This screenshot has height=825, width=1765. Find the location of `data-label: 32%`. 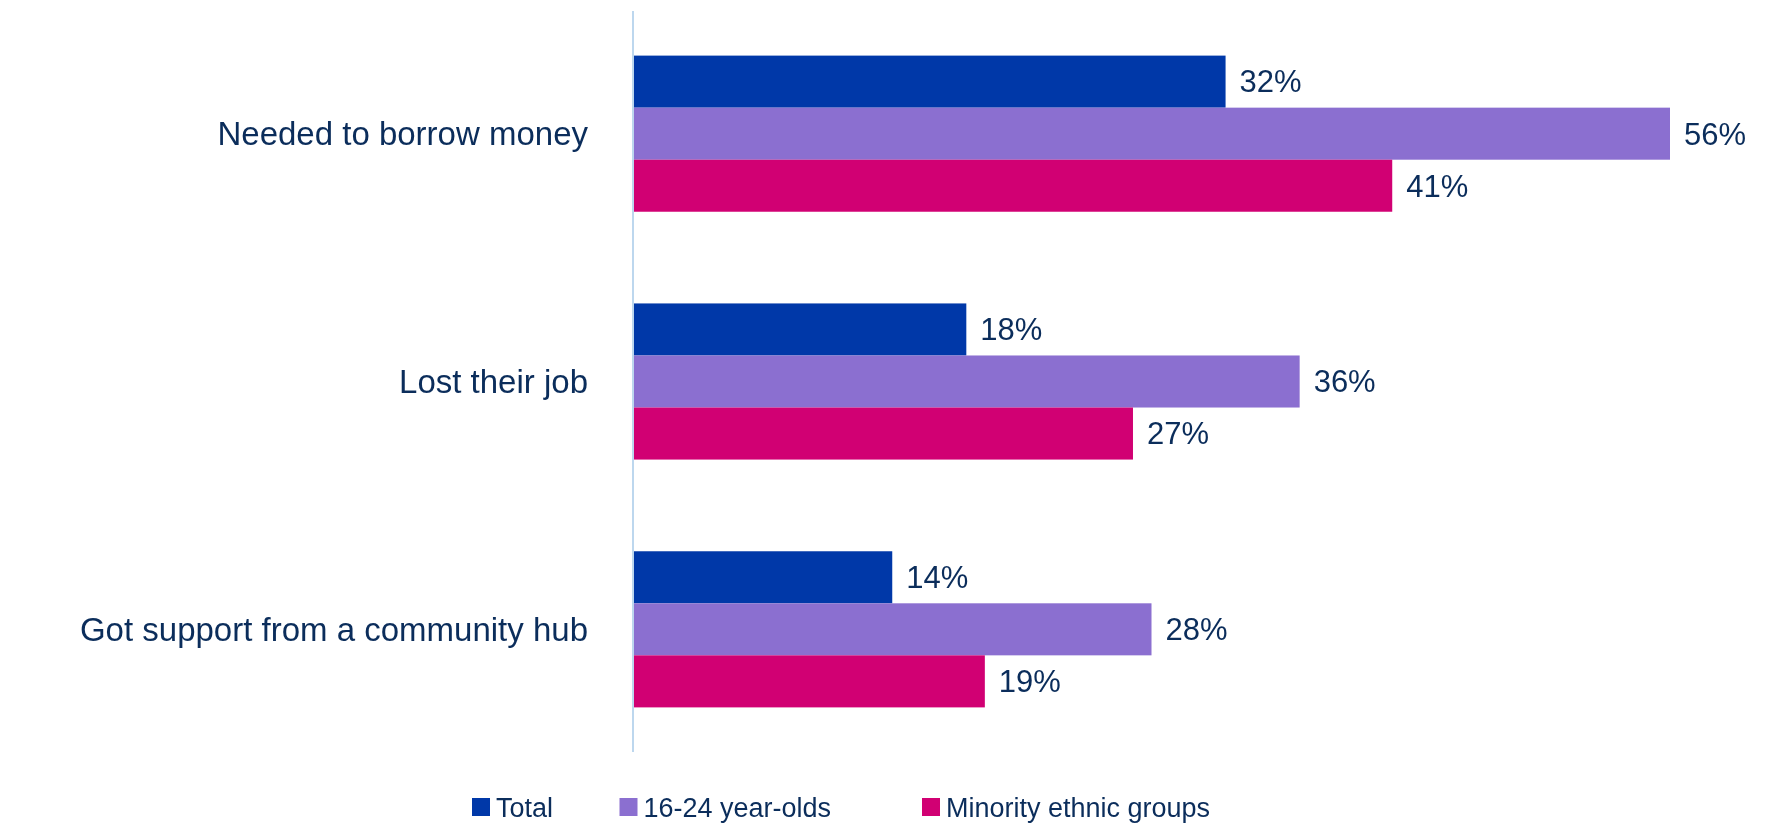

data-label: 32% is located at coordinates (1270, 82).